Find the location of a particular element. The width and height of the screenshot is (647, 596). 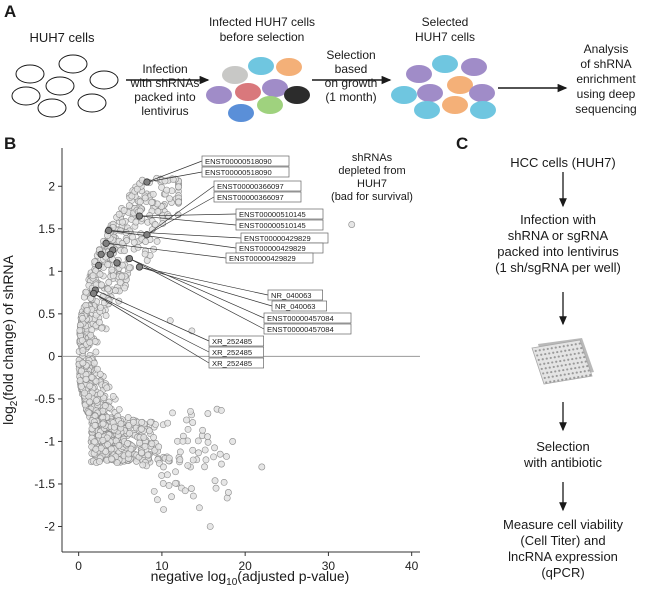

step-hcc-cells: HCC cells (HUH7) is located at coordinates (563, 162).